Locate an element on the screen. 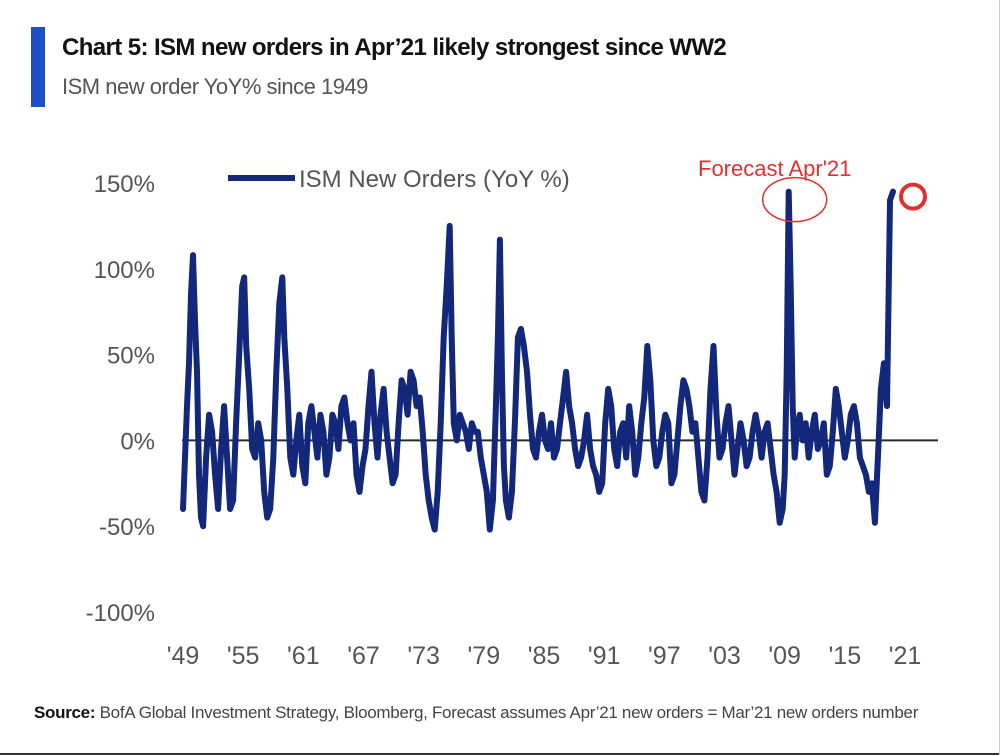  x-tick-label: '97 is located at coordinates (664, 656).